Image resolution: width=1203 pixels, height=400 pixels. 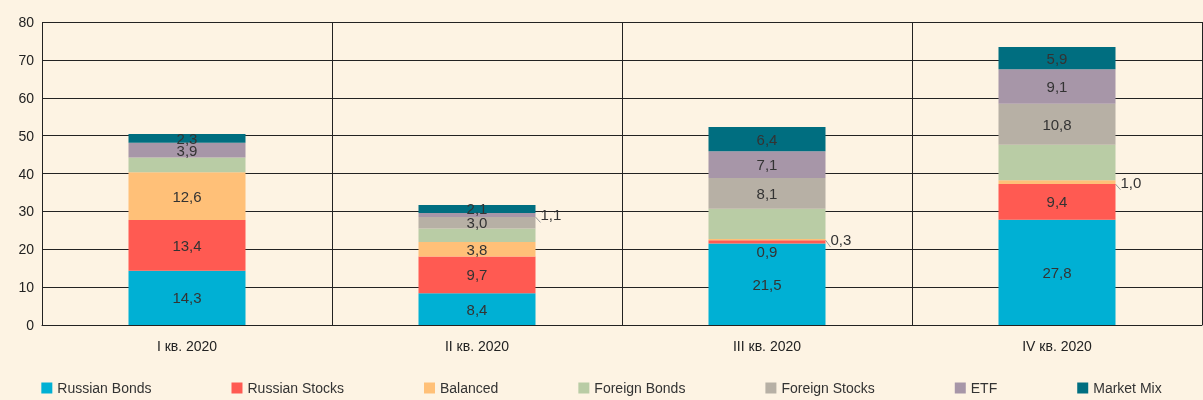 I want to click on y-tick-label: 0, so click(x=30, y=325).